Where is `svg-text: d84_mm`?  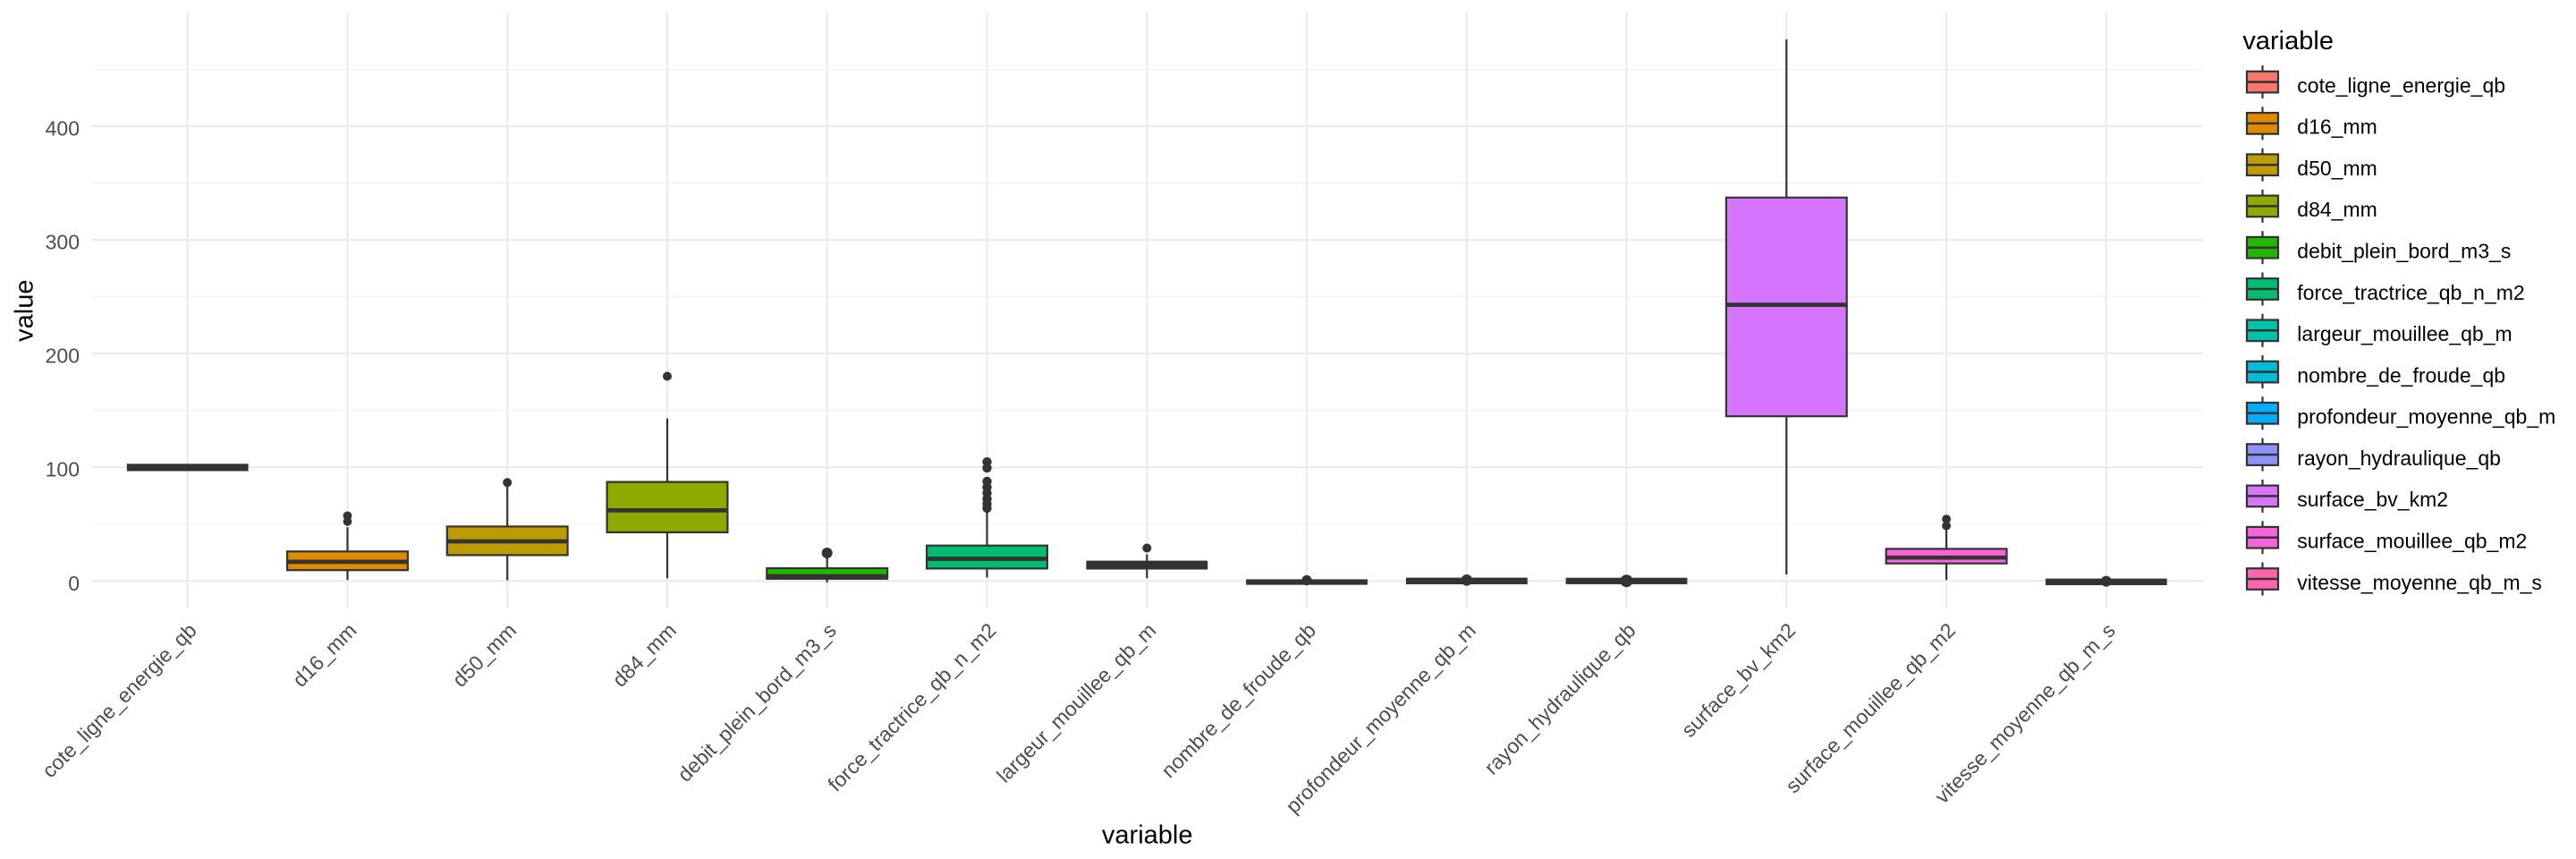
svg-text: d84_mm is located at coordinates (2337, 209).